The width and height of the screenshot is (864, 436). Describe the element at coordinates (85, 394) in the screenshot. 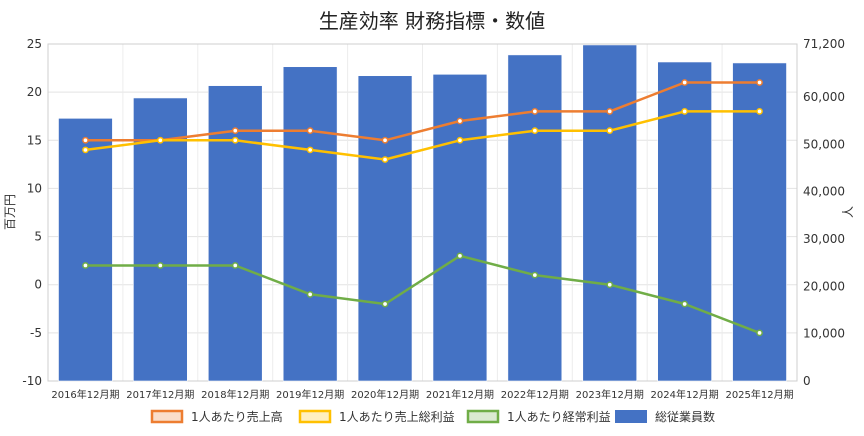

I see `x-tick: 2016年12月期` at that location.